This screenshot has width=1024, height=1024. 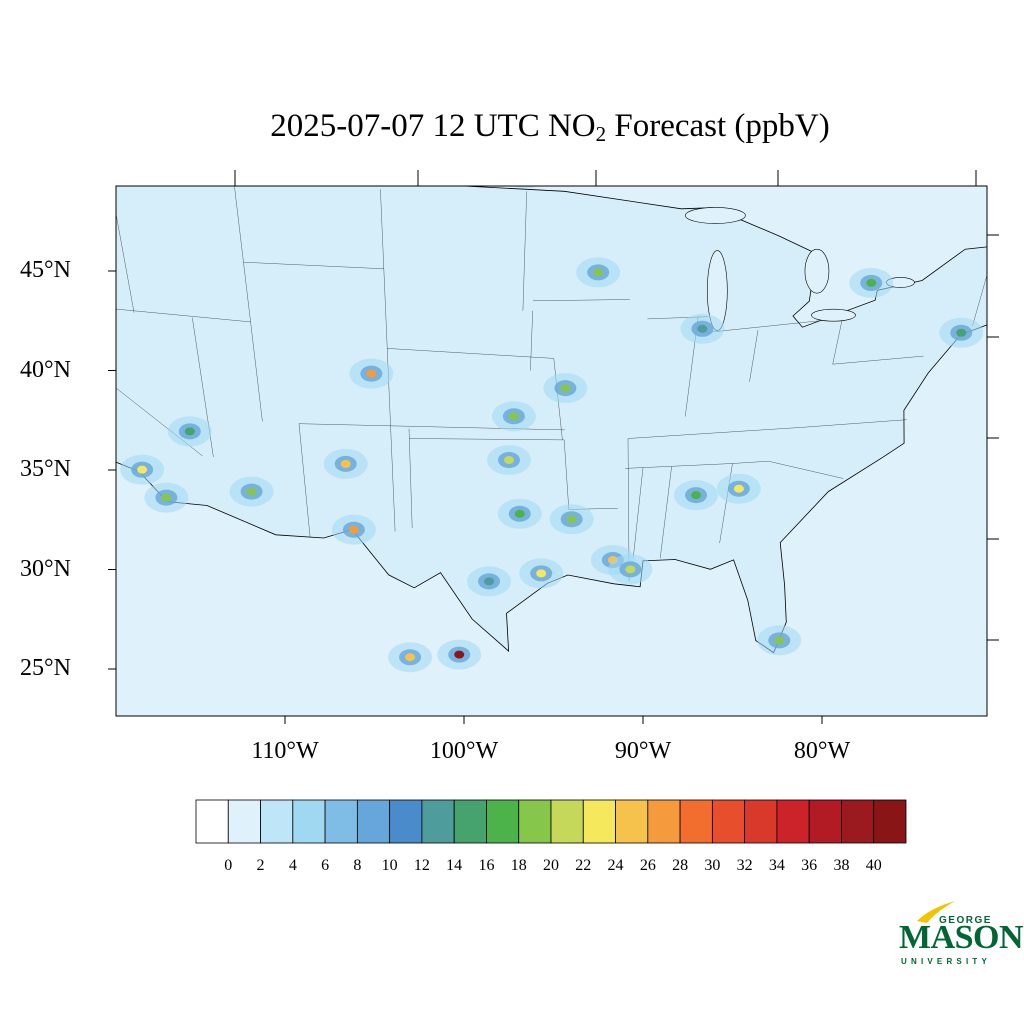 I want to click on colorbar-label: 22, so click(x=583, y=865).